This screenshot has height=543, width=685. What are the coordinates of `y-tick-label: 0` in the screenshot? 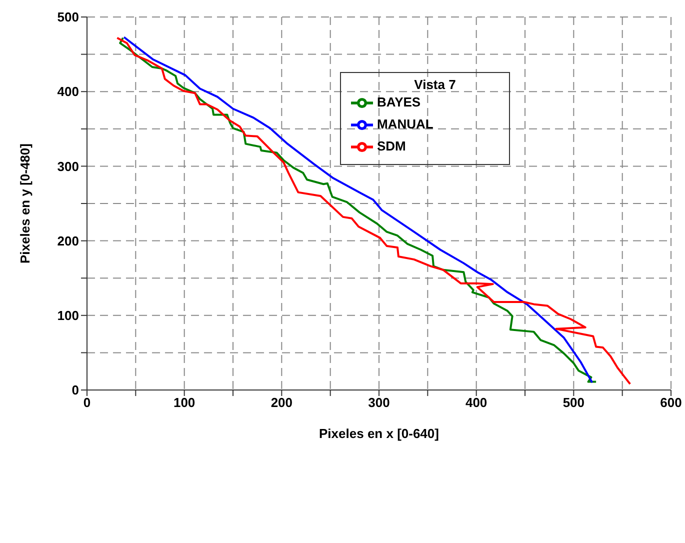 It's located at (75, 390).